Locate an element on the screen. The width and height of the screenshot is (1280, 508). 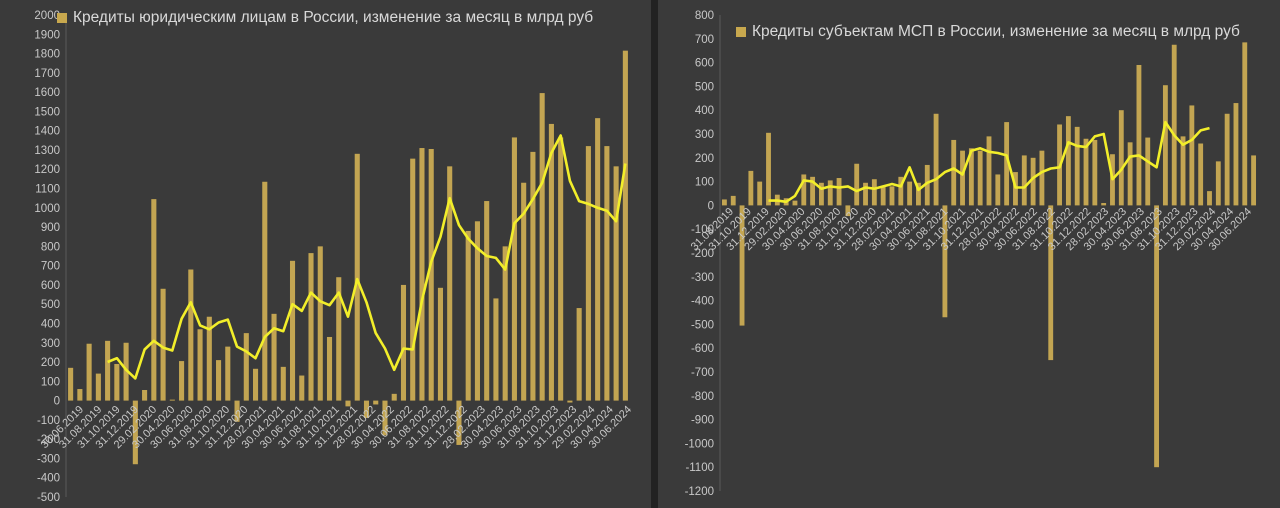
y-tick-label: 600 is located at coordinates (50, 286).